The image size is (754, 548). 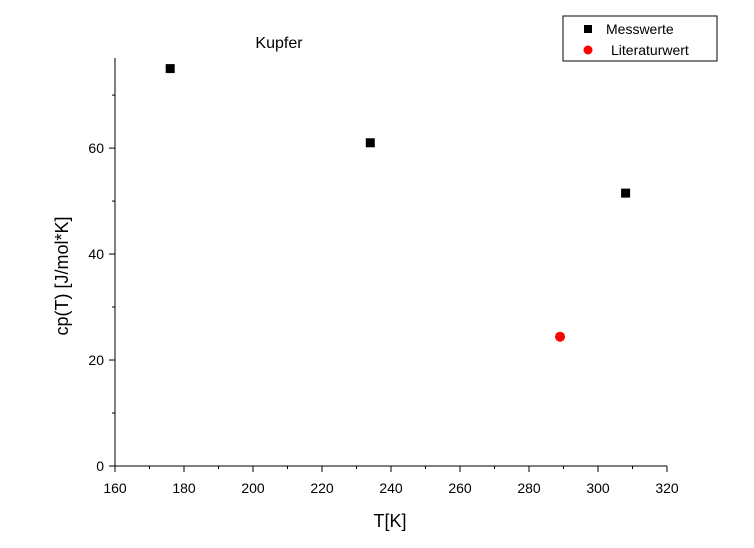 What do you see at coordinates (667, 488) in the screenshot?
I see `x-tick-label: 320` at bounding box center [667, 488].